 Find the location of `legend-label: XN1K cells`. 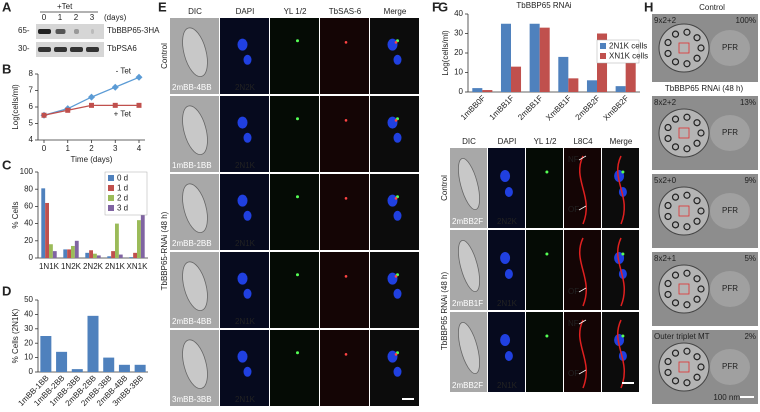

legend-label: XN1K cells is located at coordinates (628, 56).